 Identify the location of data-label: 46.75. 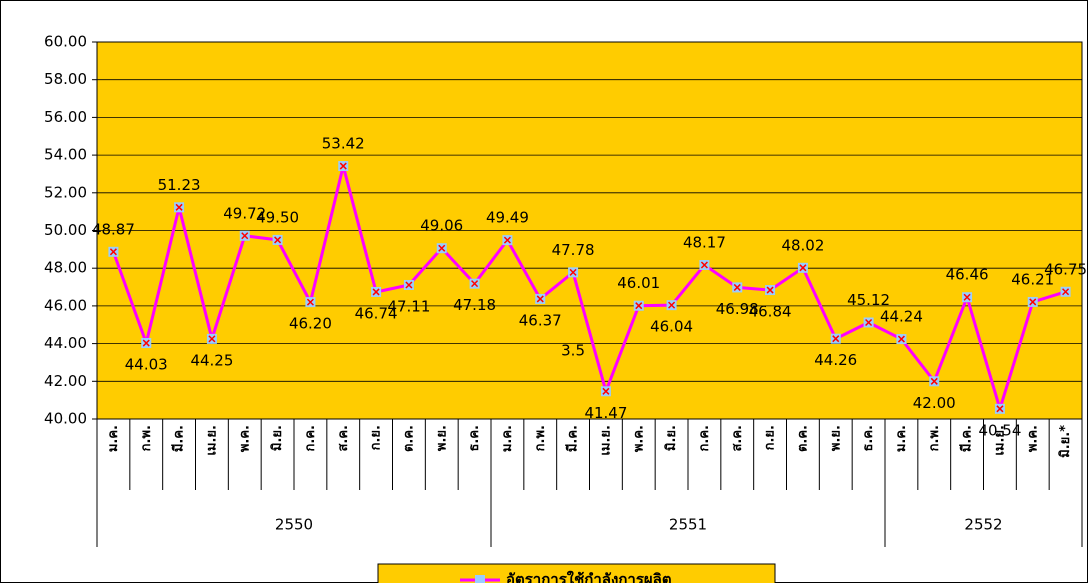
(1065, 269).